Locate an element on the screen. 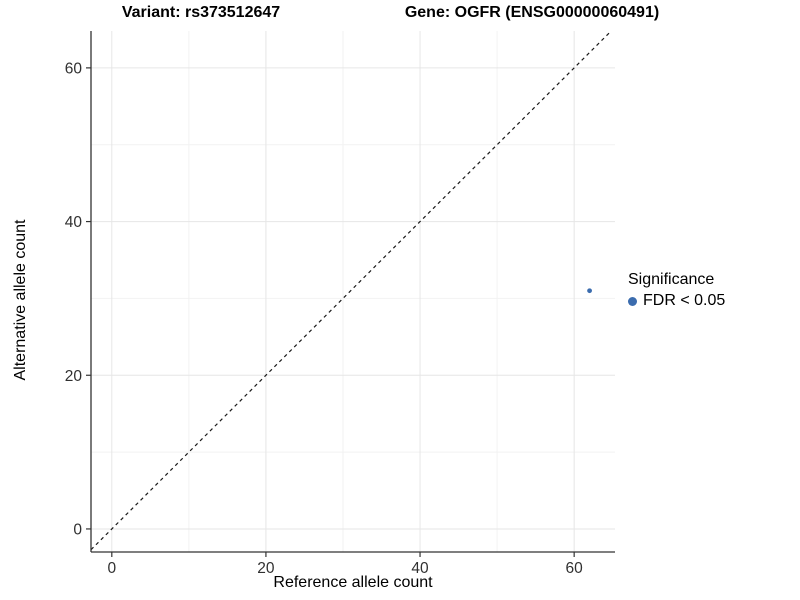 This screenshot has width=800, height=600. data-point is located at coordinates (589, 291).